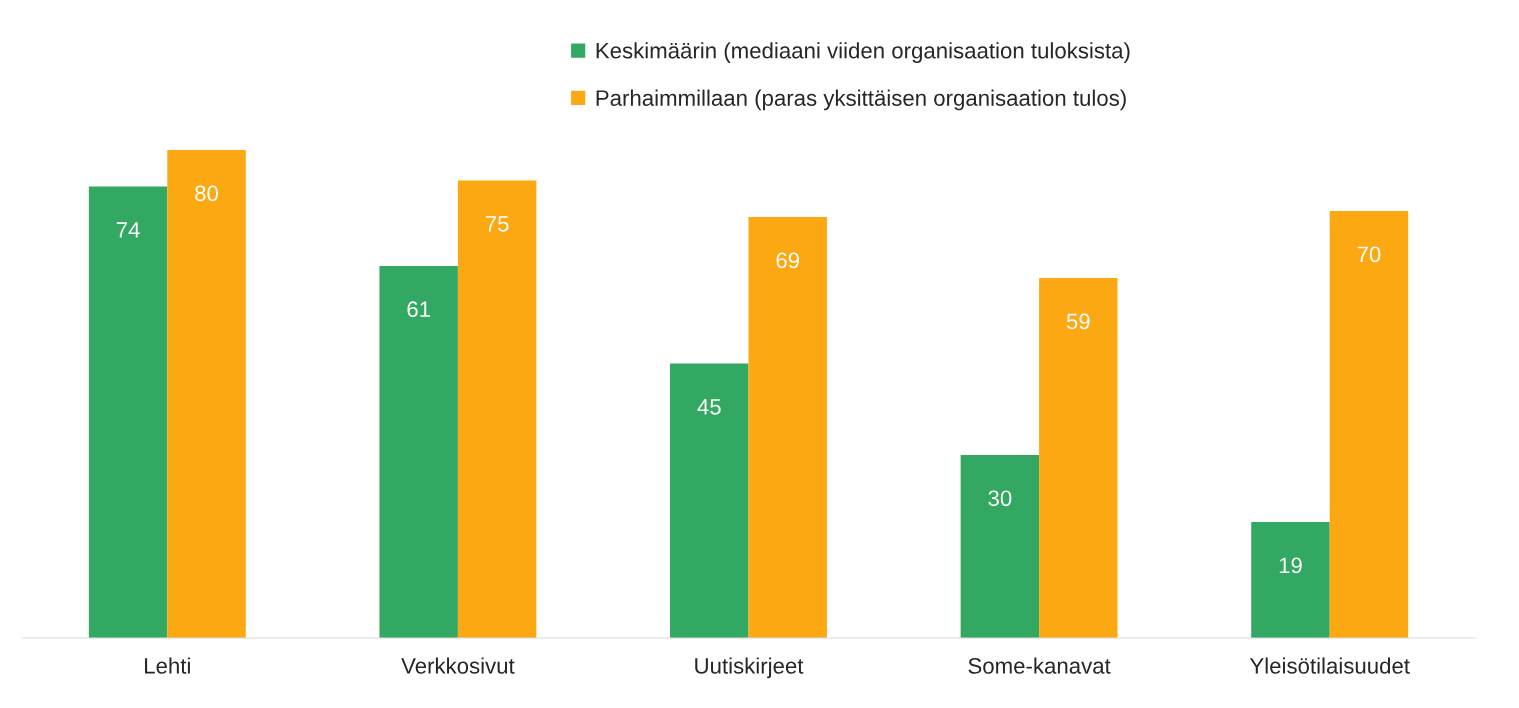 This screenshot has height=708, width=1519. Describe the element at coordinates (749, 668) in the screenshot. I see `x-tick-label: Uutiskirjeet` at that location.